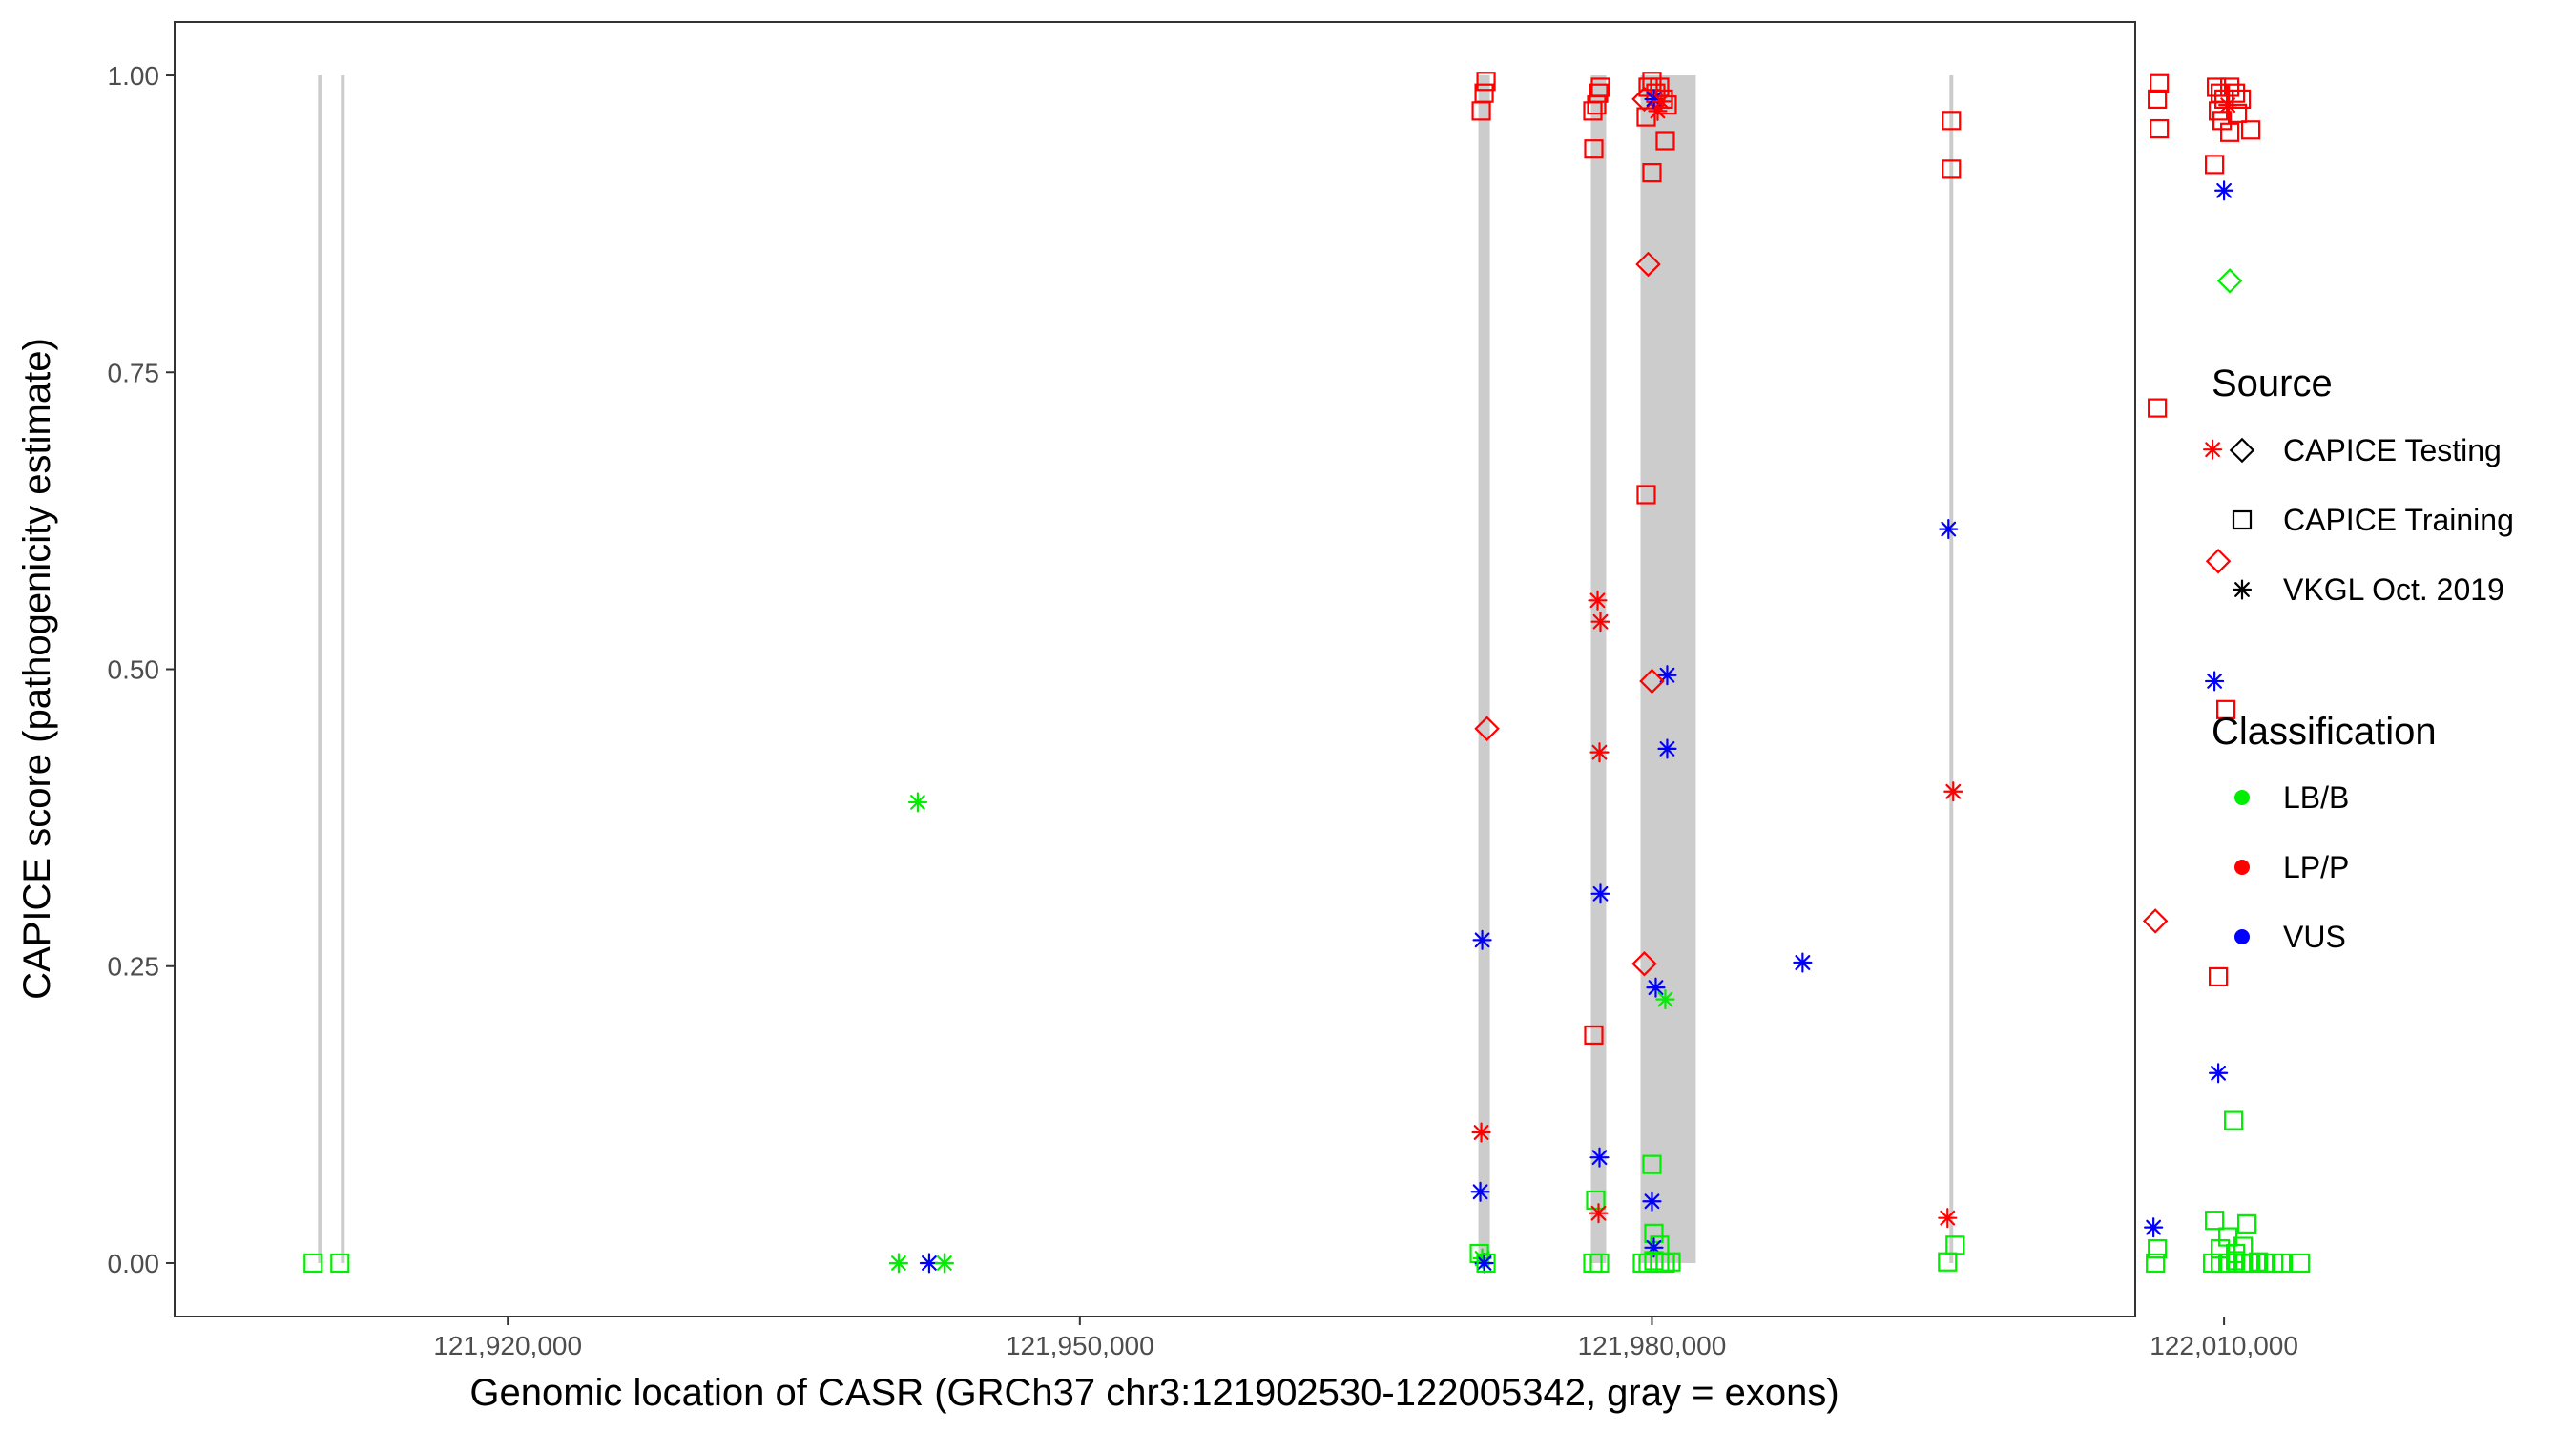 The width and height of the screenshot is (2576, 1431). I want to click on y-tick-label: 0.75, so click(134, 372).